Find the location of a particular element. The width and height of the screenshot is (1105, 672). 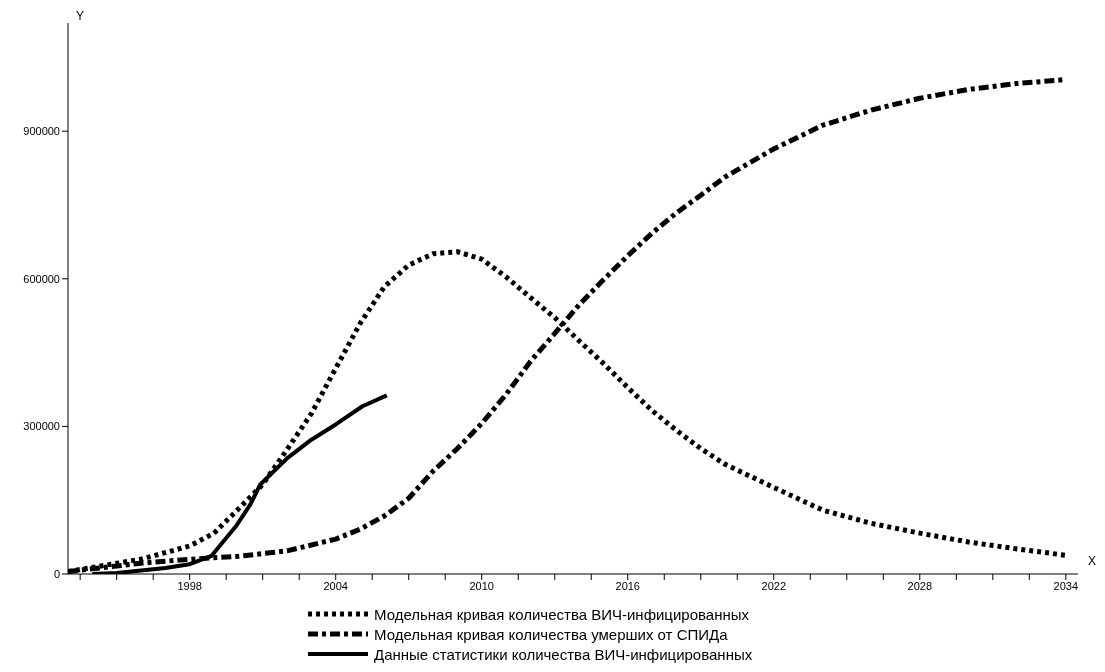

y-tick-label: 300000 is located at coordinates (41, 426).